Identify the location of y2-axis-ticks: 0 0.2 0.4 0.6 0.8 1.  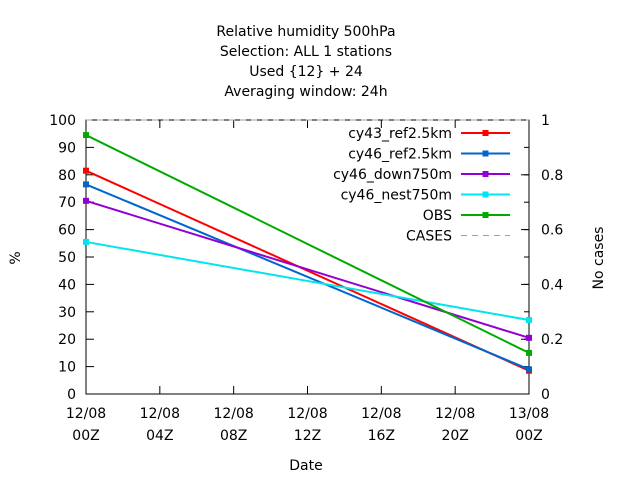
(542, 258).